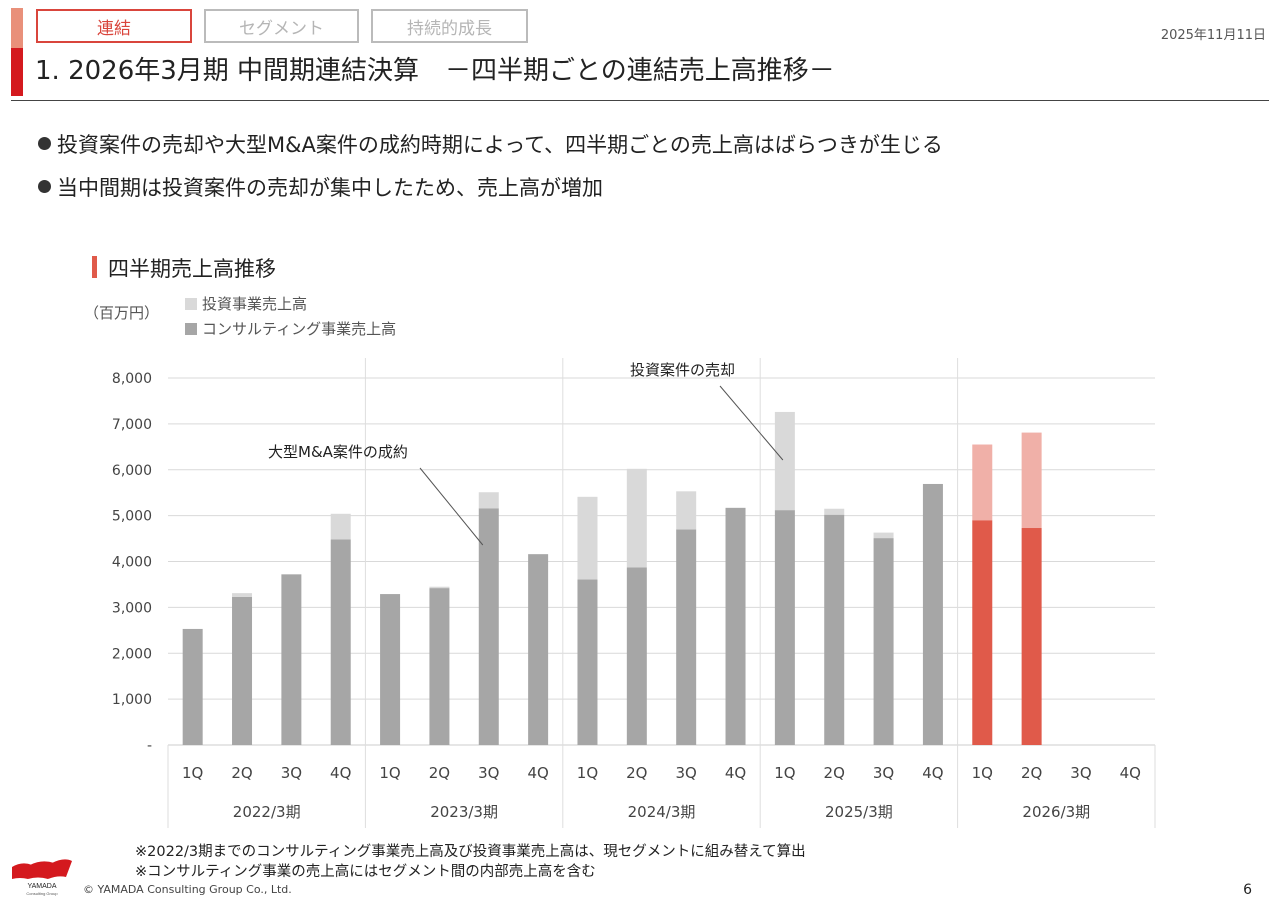 This screenshot has width=1280, height=904. Describe the element at coordinates (365, 872) in the screenshot. I see `footnote: ※コンサルティング事業の売上高にはセグメント間の内部売上高を含む` at that location.